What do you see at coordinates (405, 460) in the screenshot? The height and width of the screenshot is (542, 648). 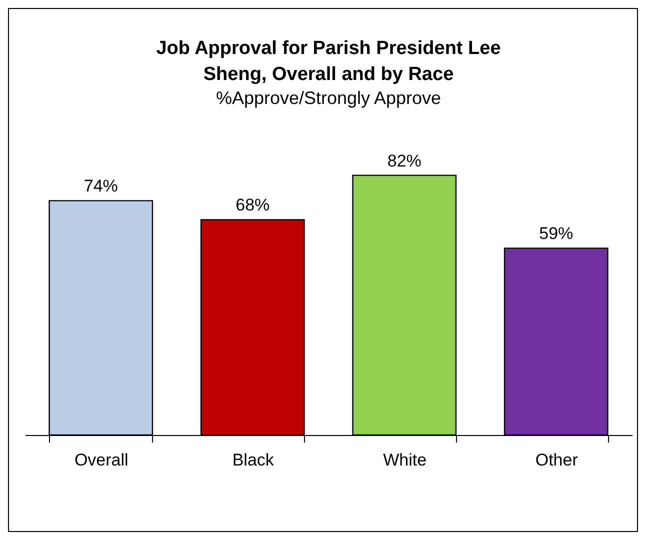 I see `x-tick-label: White` at bounding box center [405, 460].